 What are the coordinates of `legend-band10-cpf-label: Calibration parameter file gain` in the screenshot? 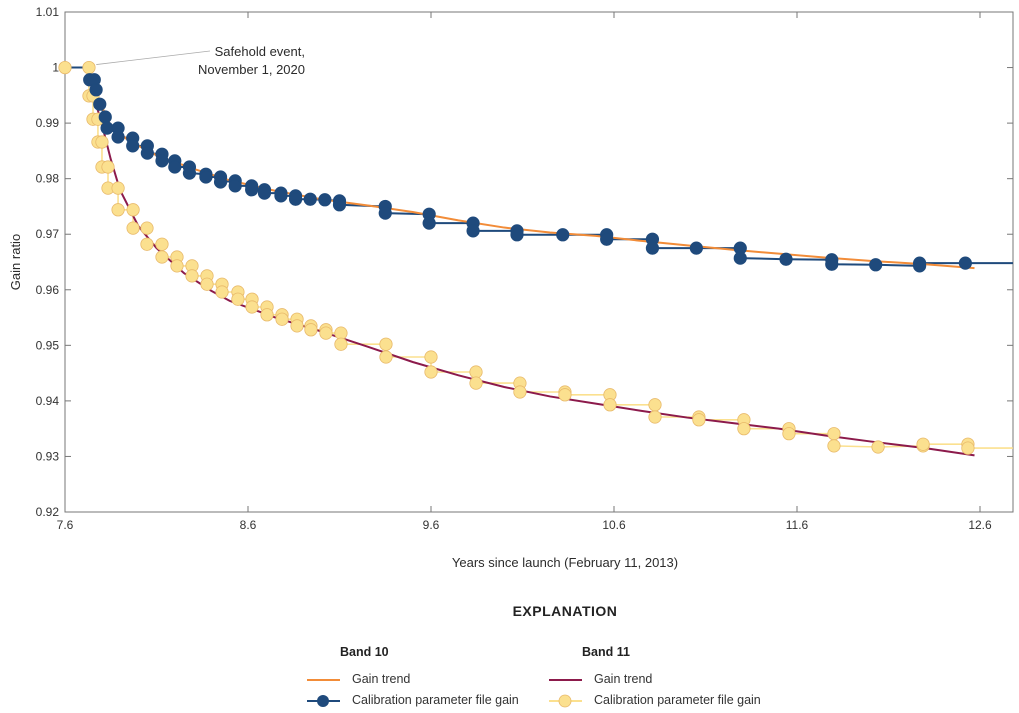 It's located at (435, 700).